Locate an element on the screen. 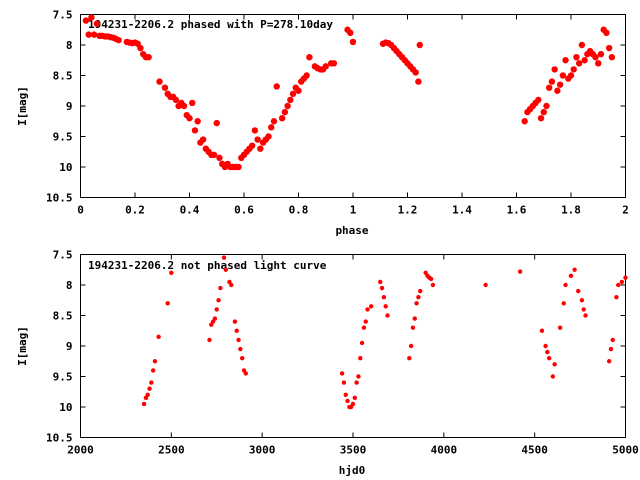 The height and width of the screenshot is (480, 640). phased-xtick-label: 0.4 is located at coordinates (190, 210).